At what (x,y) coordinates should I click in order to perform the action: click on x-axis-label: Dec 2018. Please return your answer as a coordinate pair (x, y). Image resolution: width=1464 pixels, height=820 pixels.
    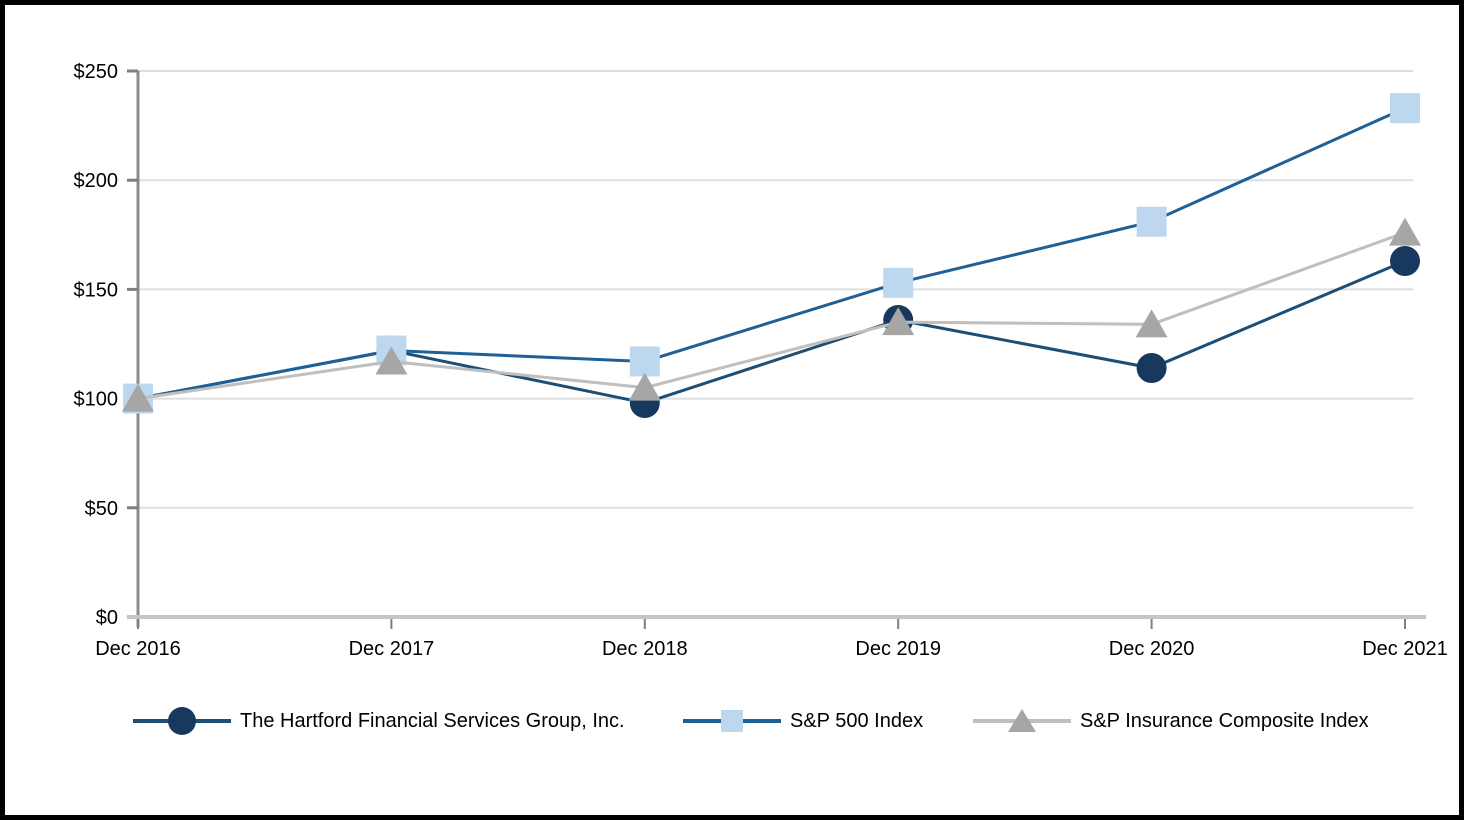
    Looking at the image, I should click on (645, 649).